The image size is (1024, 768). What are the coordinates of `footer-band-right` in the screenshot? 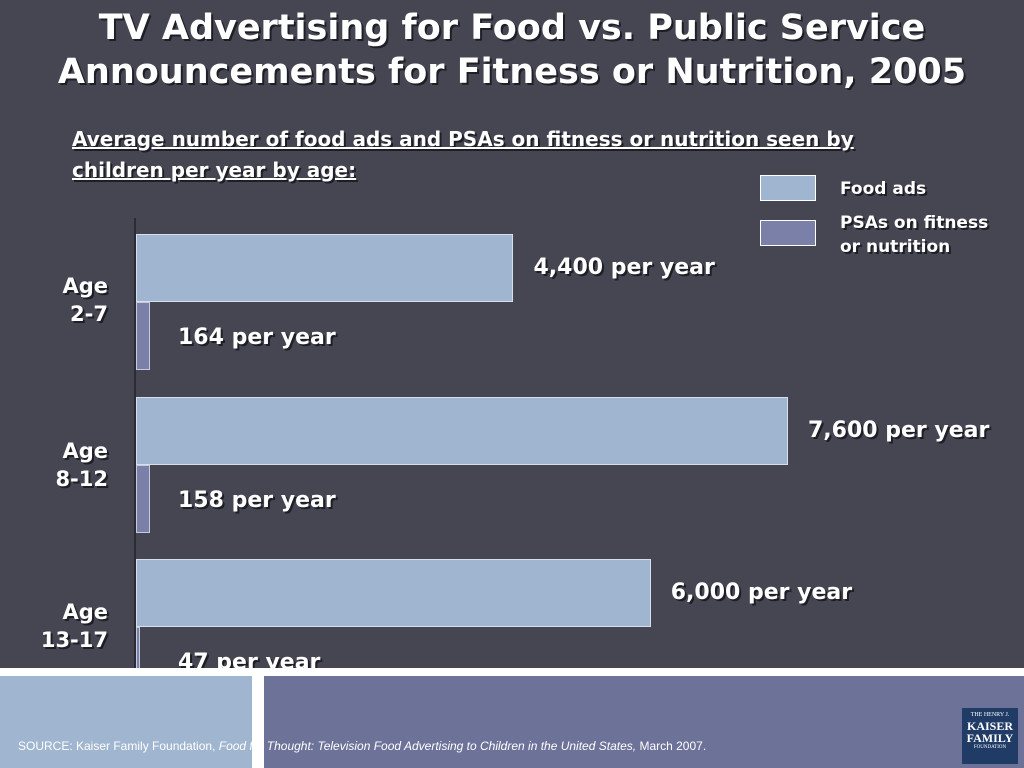 It's located at (644, 722).